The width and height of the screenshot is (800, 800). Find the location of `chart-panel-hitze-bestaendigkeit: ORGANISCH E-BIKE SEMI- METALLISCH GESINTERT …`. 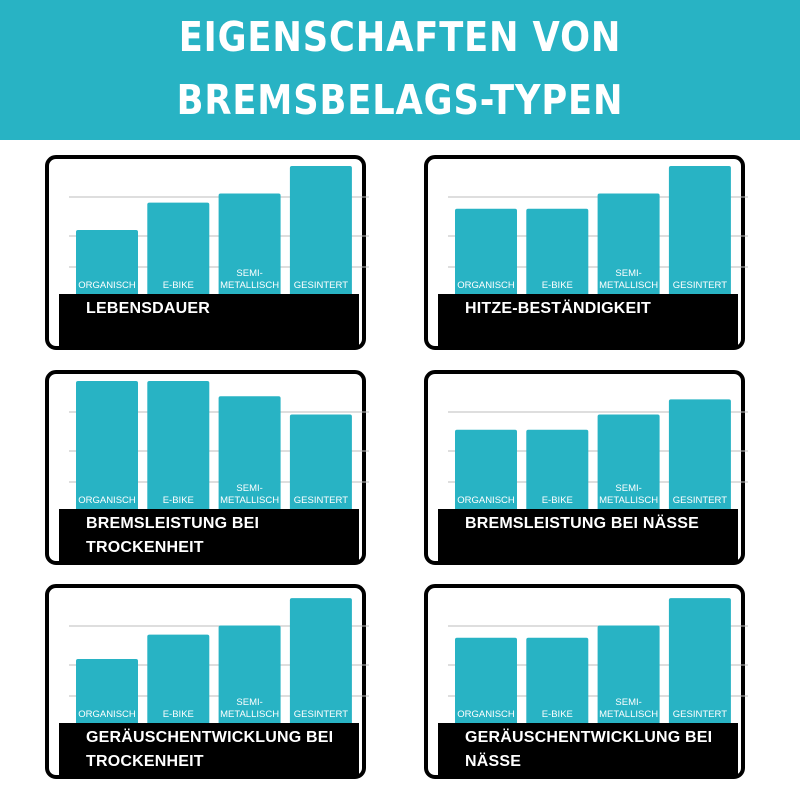

chart-panel-hitze-bestaendigkeit: ORGANISCH E-BIKE SEMI- METALLISCH GESINTERT … is located at coordinates (586, 252).